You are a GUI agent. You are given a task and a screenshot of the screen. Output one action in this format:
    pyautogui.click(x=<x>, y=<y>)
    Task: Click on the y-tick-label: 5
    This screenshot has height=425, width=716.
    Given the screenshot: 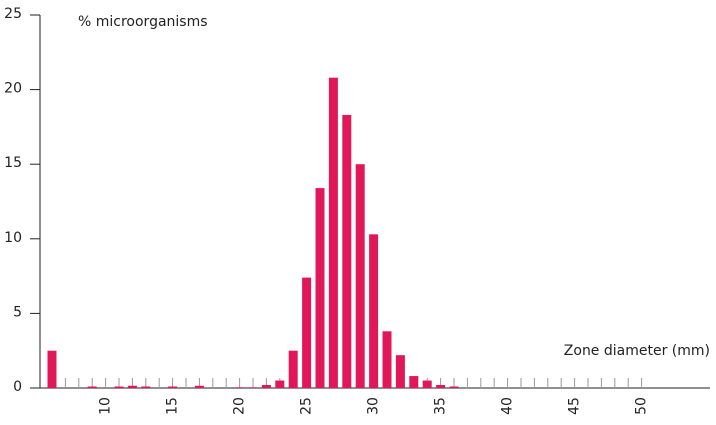 What is the action you would take?
    pyautogui.click(x=17, y=312)
    